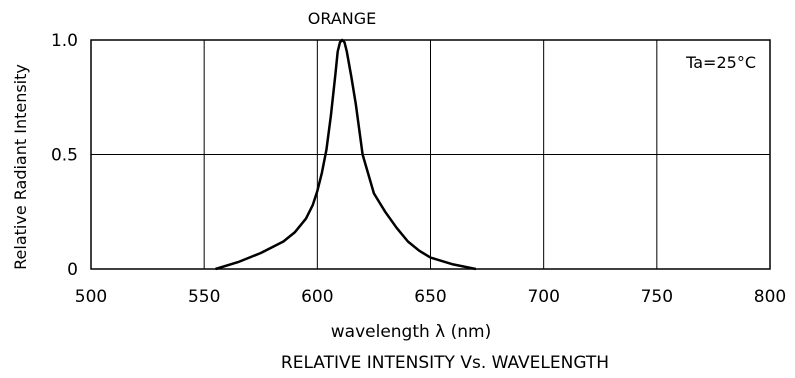 The height and width of the screenshot is (378, 795). I want to click on x-tick-label: 550, so click(204, 297).